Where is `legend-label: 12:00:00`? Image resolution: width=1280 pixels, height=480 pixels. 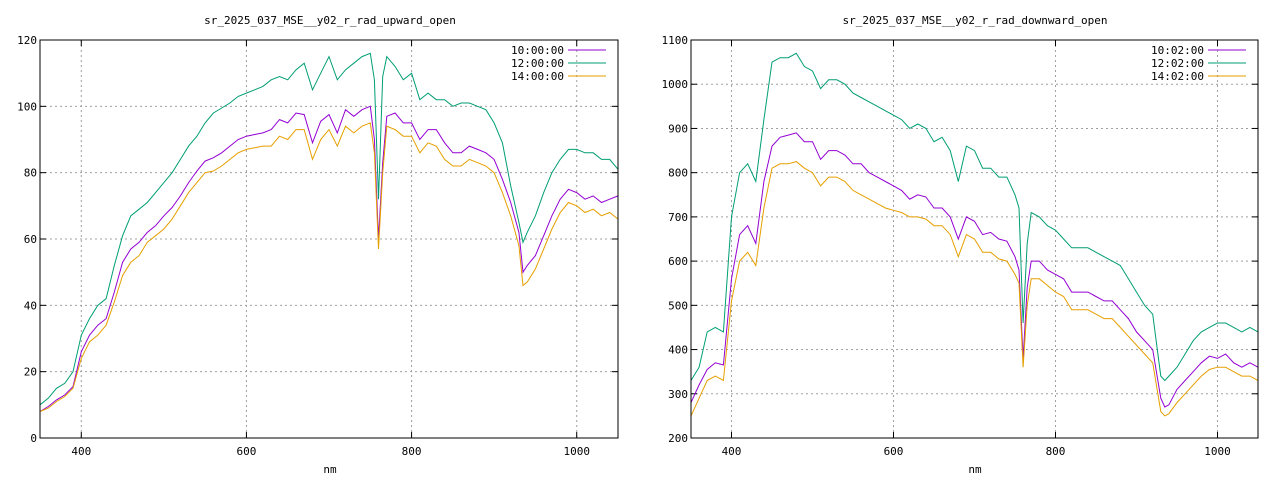 legend-label: 12:00:00 is located at coordinates (537, 63).